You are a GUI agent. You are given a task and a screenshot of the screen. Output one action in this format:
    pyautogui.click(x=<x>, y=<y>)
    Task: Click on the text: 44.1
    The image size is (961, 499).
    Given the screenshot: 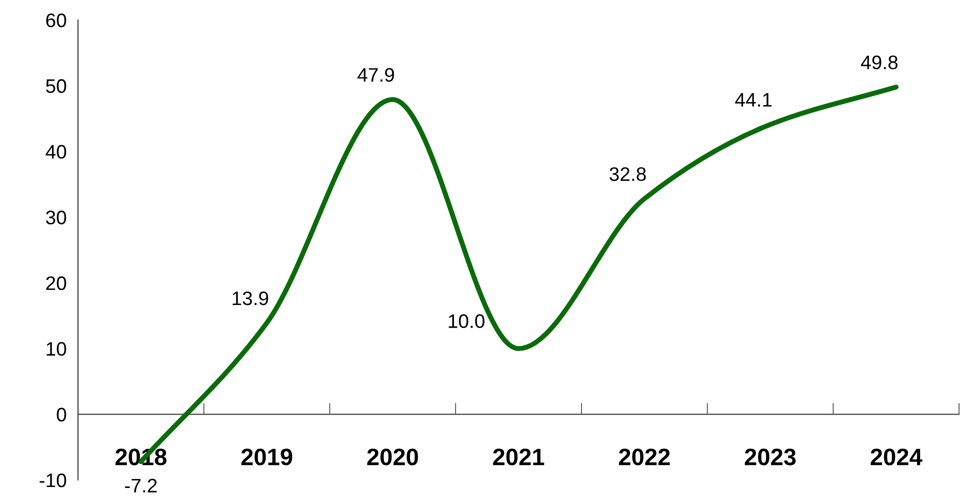 What is the action you would take?
    pyautogui.click(x=753, y=100)
    